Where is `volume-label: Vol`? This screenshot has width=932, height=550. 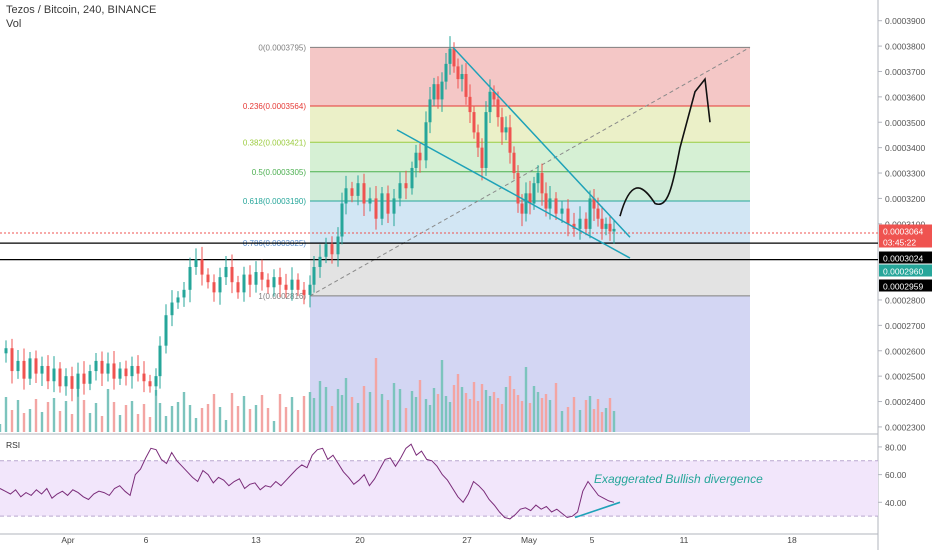
volume-label: Vol is located at coordinates (14, 24).